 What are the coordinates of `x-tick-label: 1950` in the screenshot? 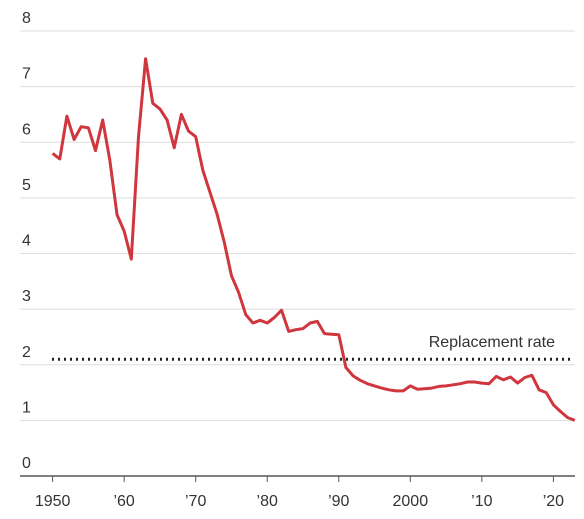 It's located at (53, 501).